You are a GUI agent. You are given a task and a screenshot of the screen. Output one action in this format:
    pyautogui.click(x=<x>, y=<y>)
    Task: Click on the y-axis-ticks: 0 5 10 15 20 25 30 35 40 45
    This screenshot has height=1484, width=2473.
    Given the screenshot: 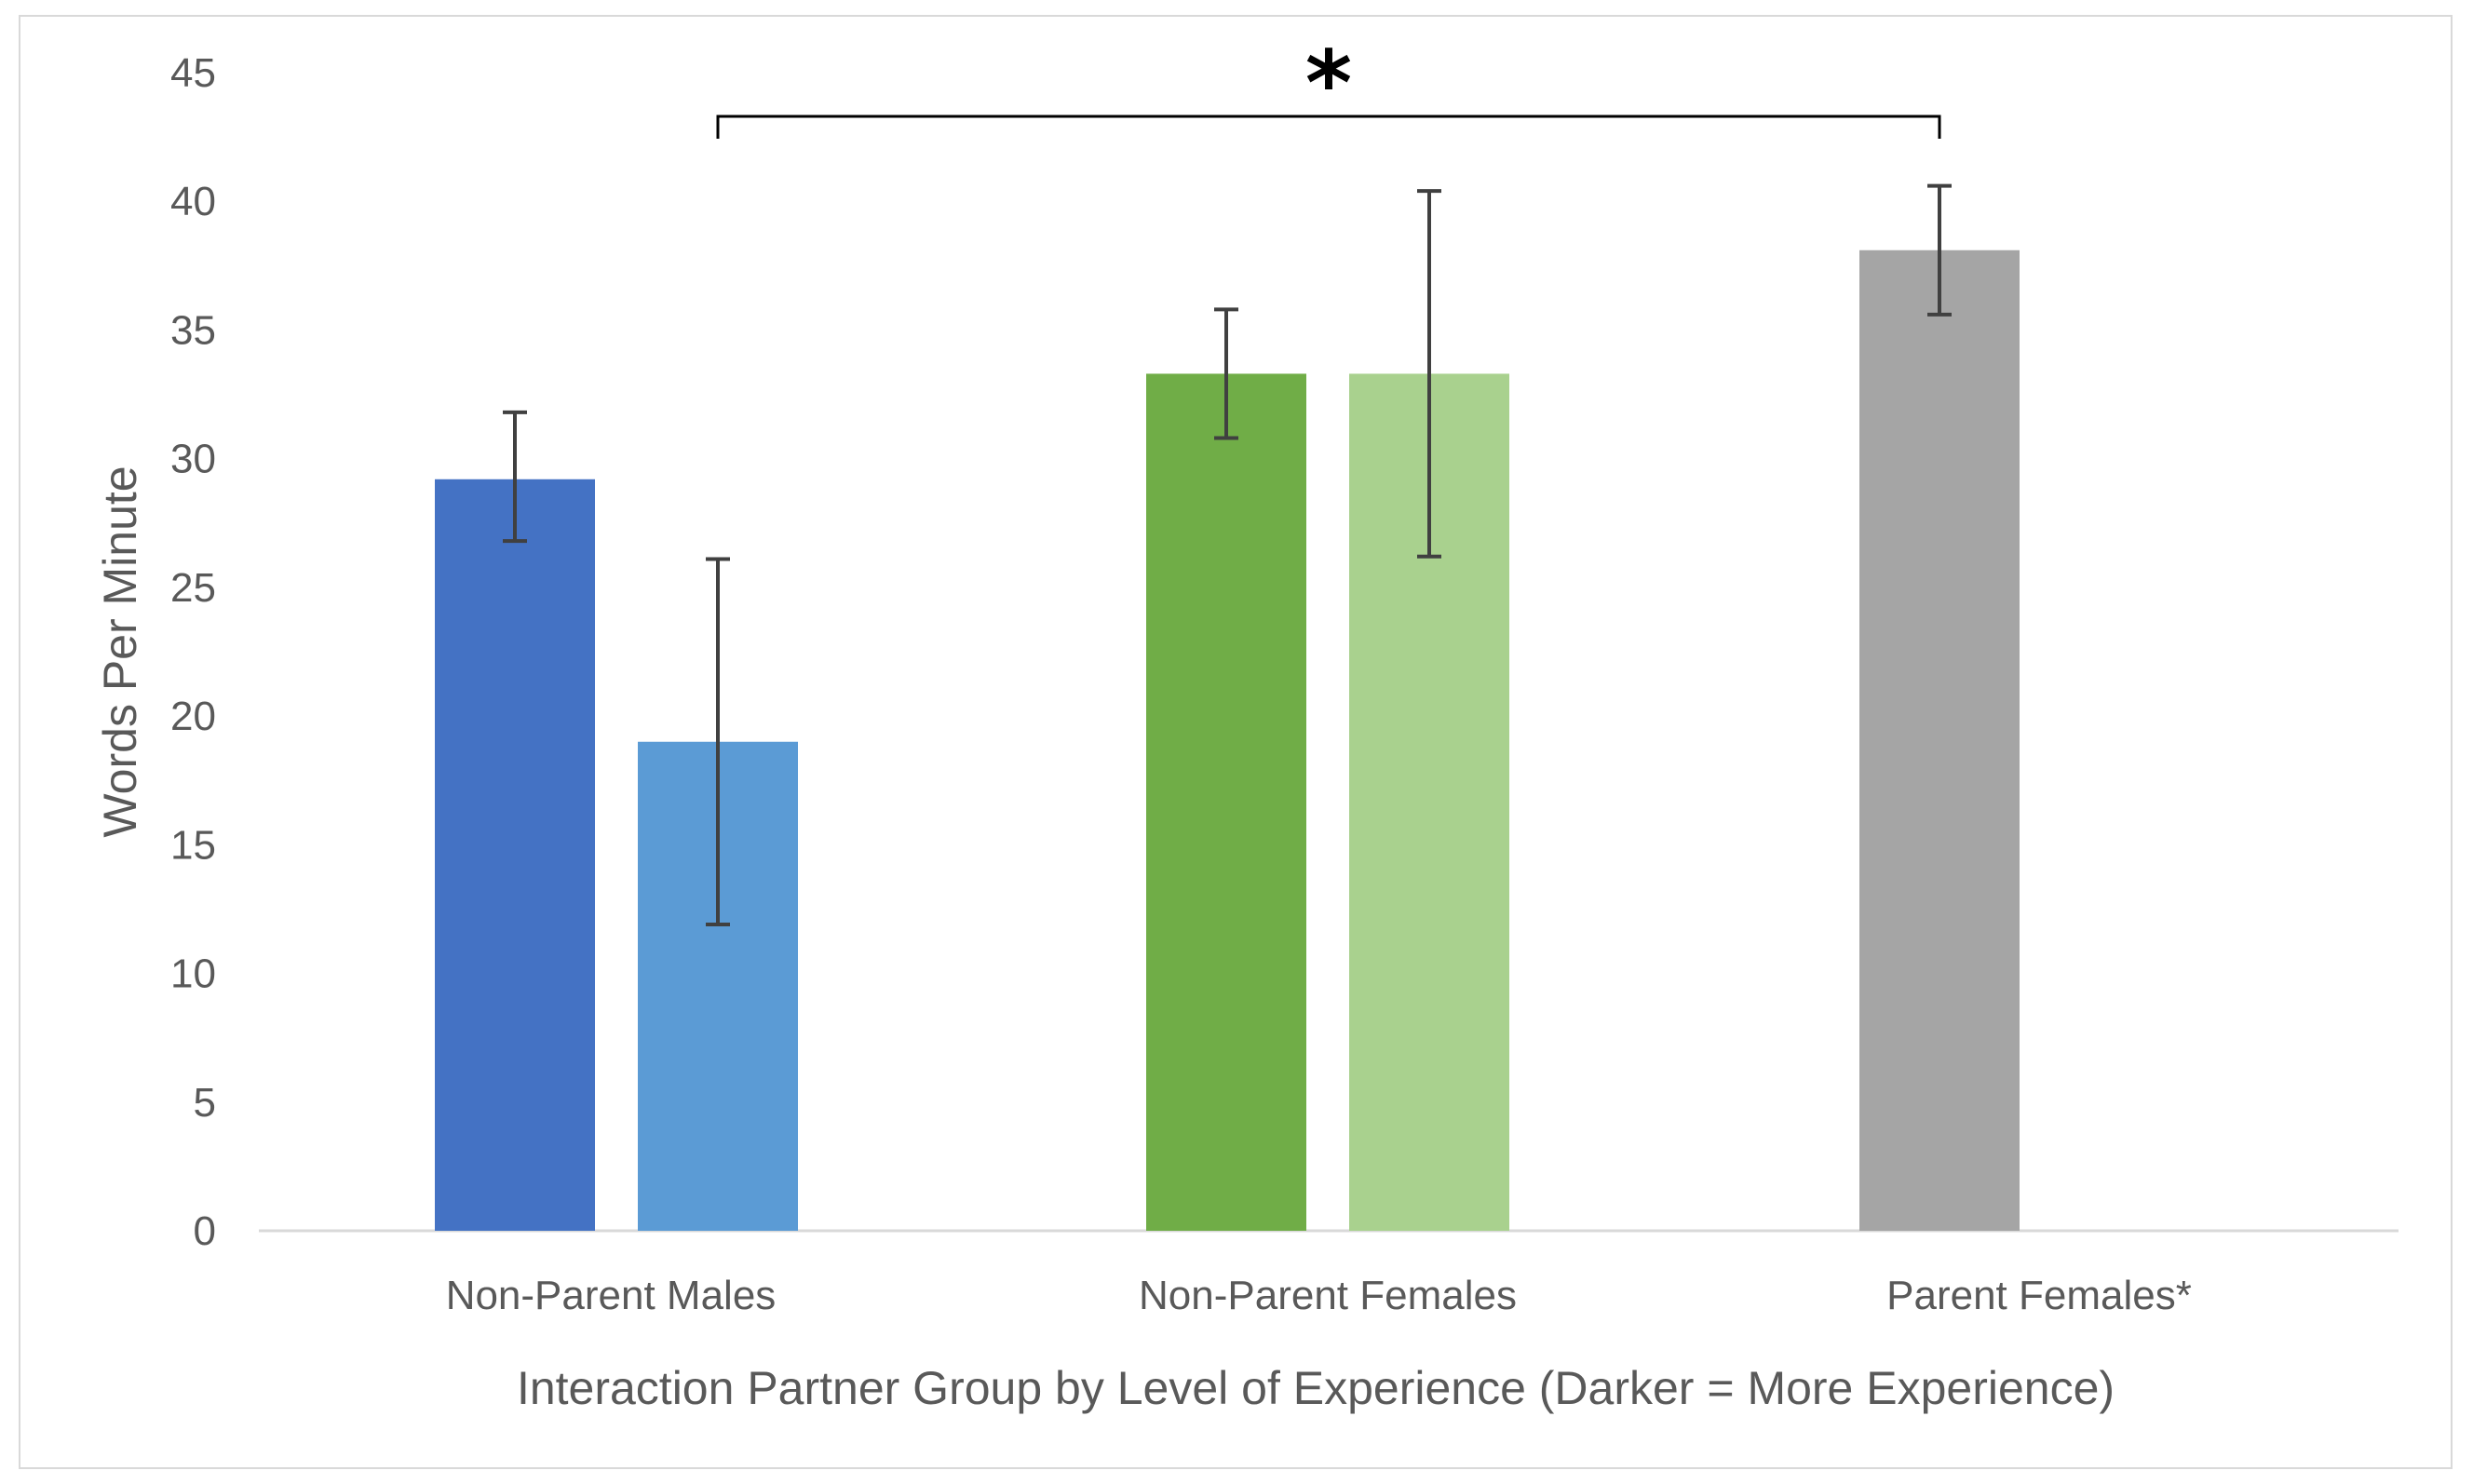 What is the action you would take?
    pyautogui.click(x=193, y=652)
    